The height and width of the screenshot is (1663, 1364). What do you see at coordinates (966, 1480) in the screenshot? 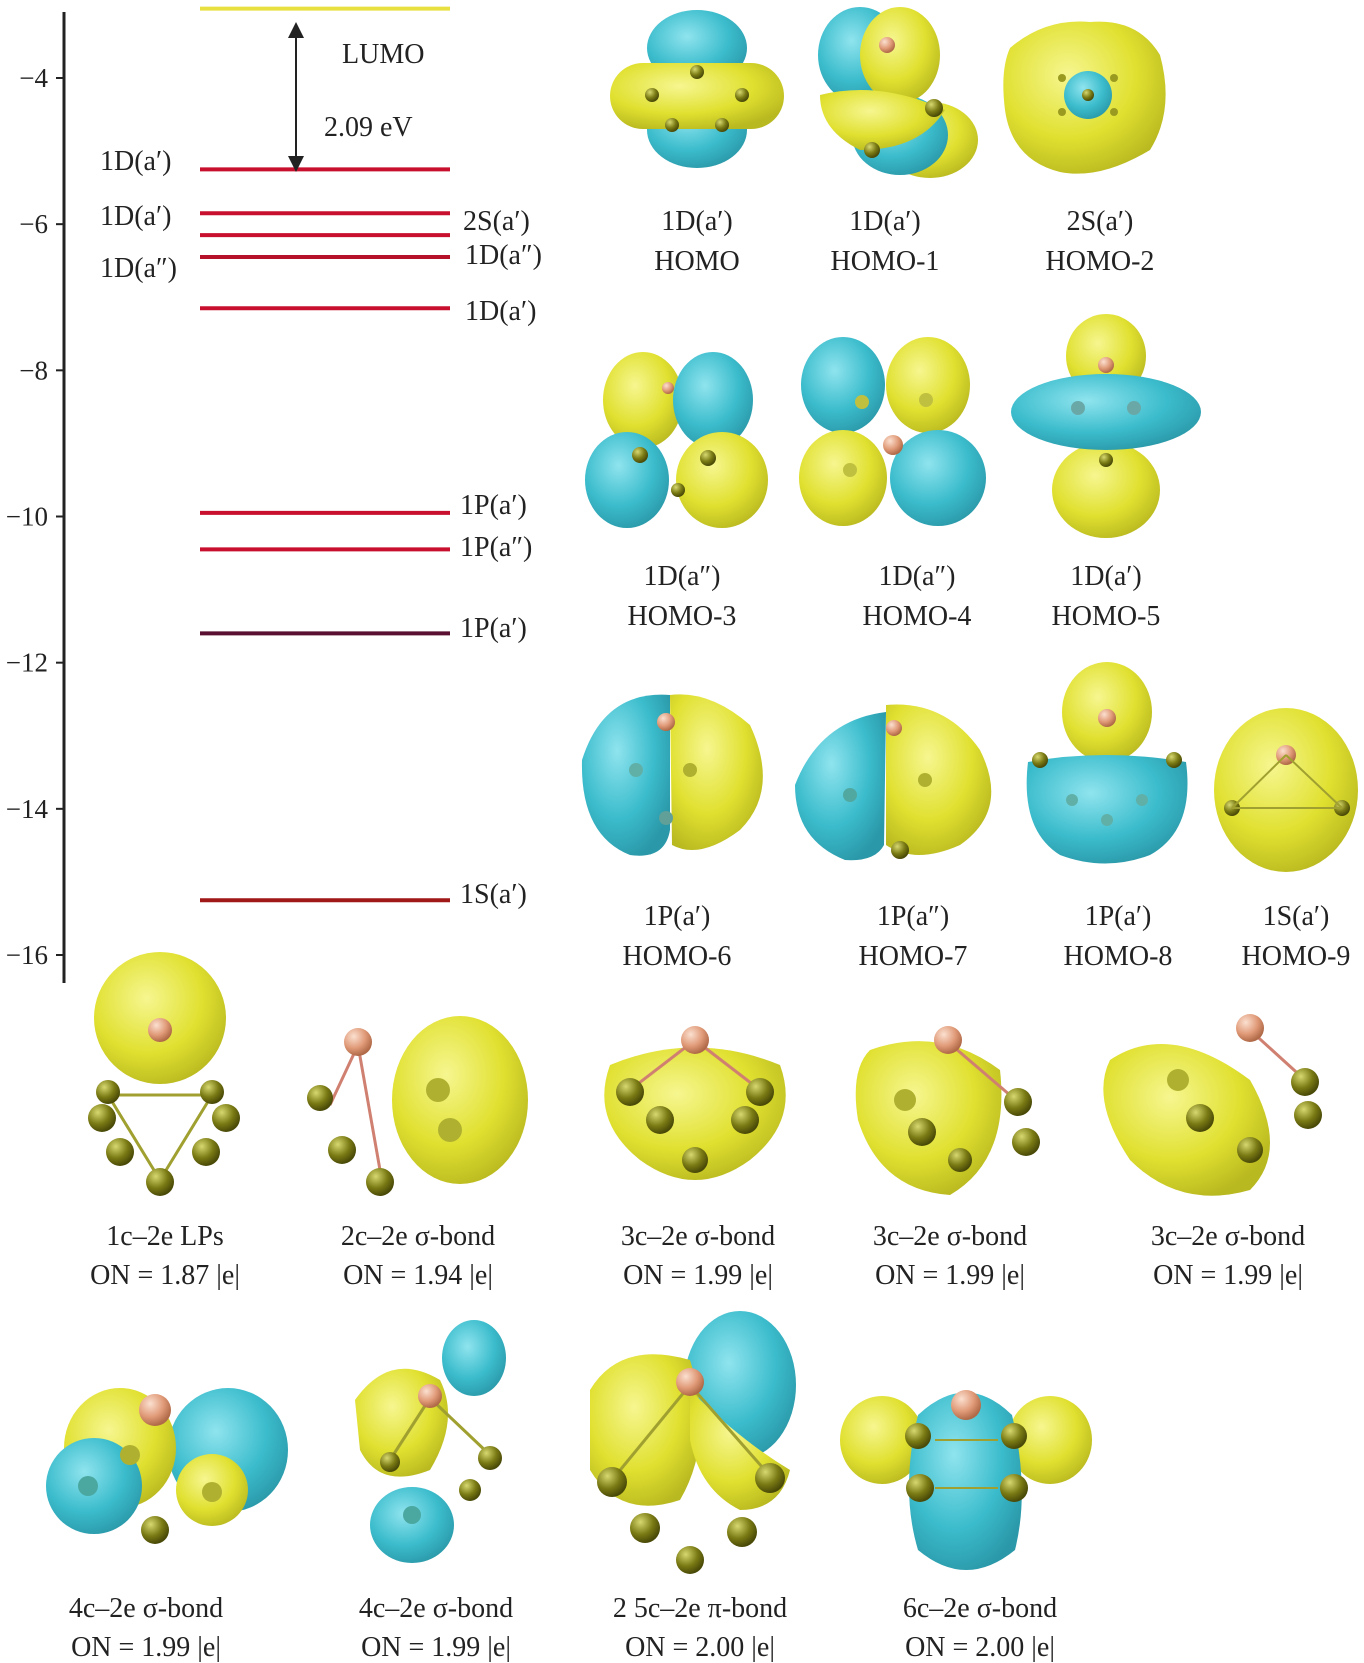
I see `adndp-image-6c2e` at bounding box center [966, 1480].